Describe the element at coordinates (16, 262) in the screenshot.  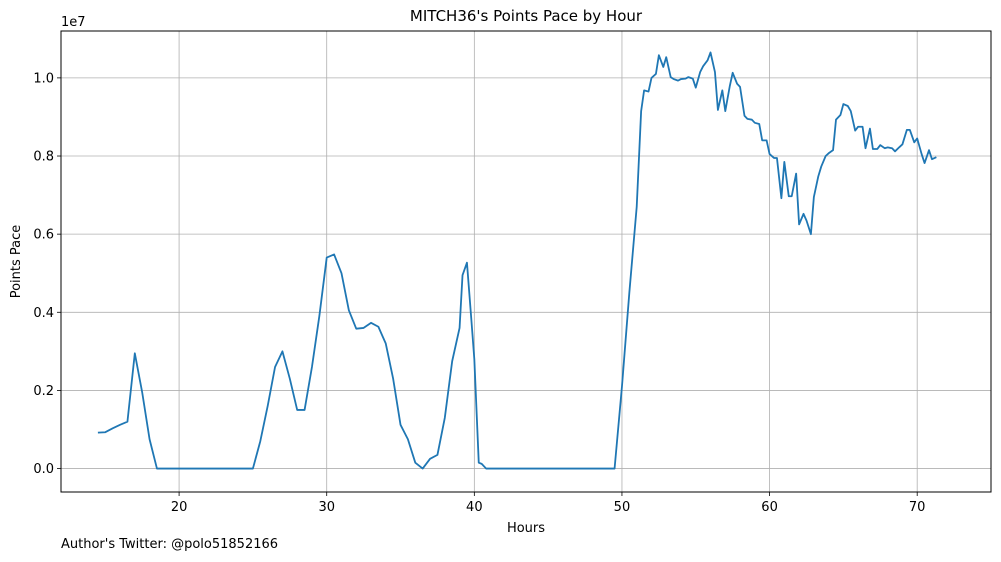
I see `y-axis-label: Points Pace` at that location.